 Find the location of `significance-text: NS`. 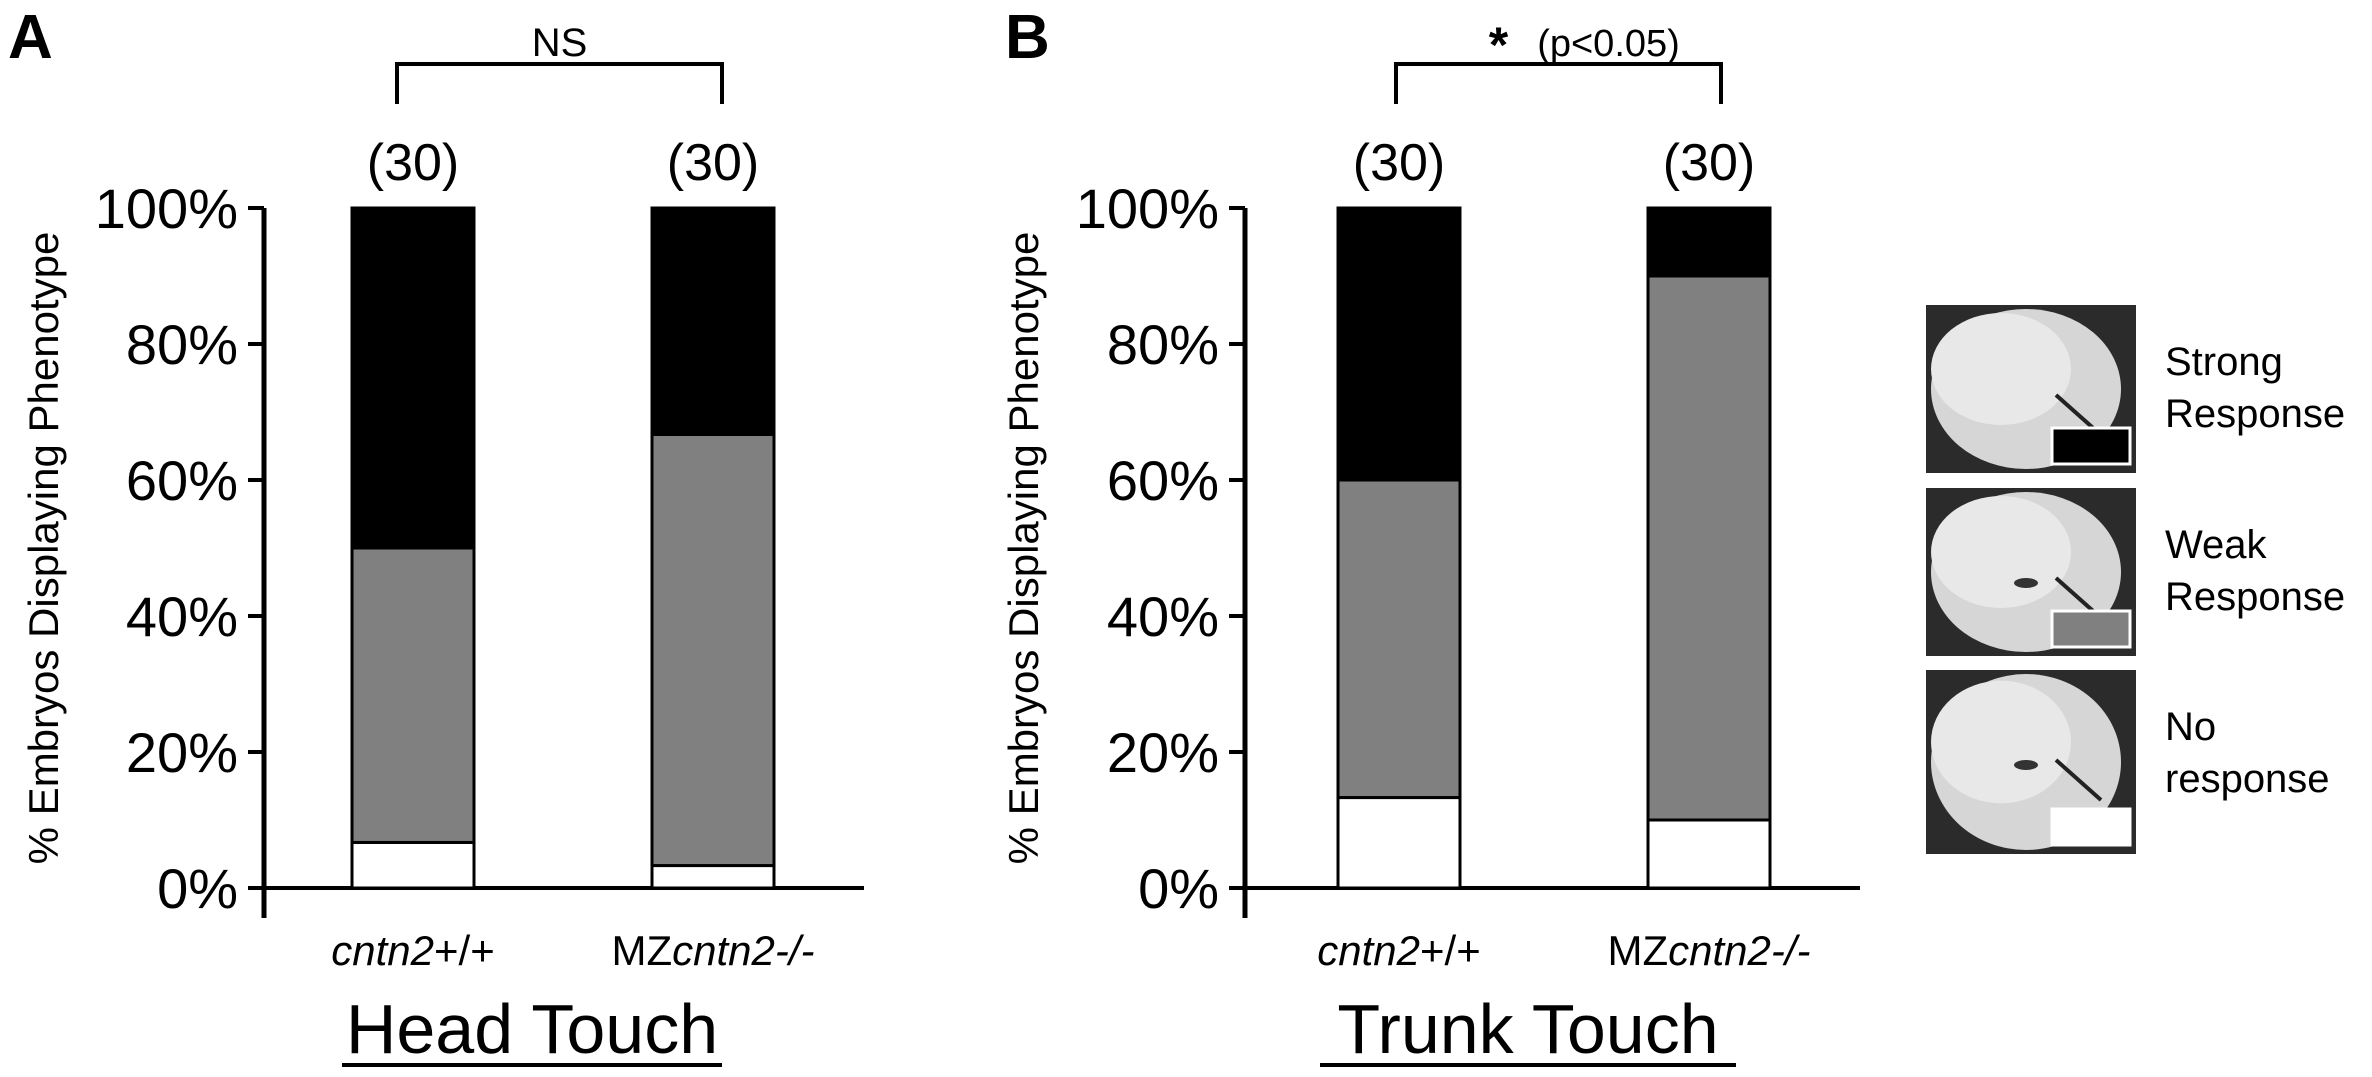

significance-text: NS is located at coordinates (560, 43).